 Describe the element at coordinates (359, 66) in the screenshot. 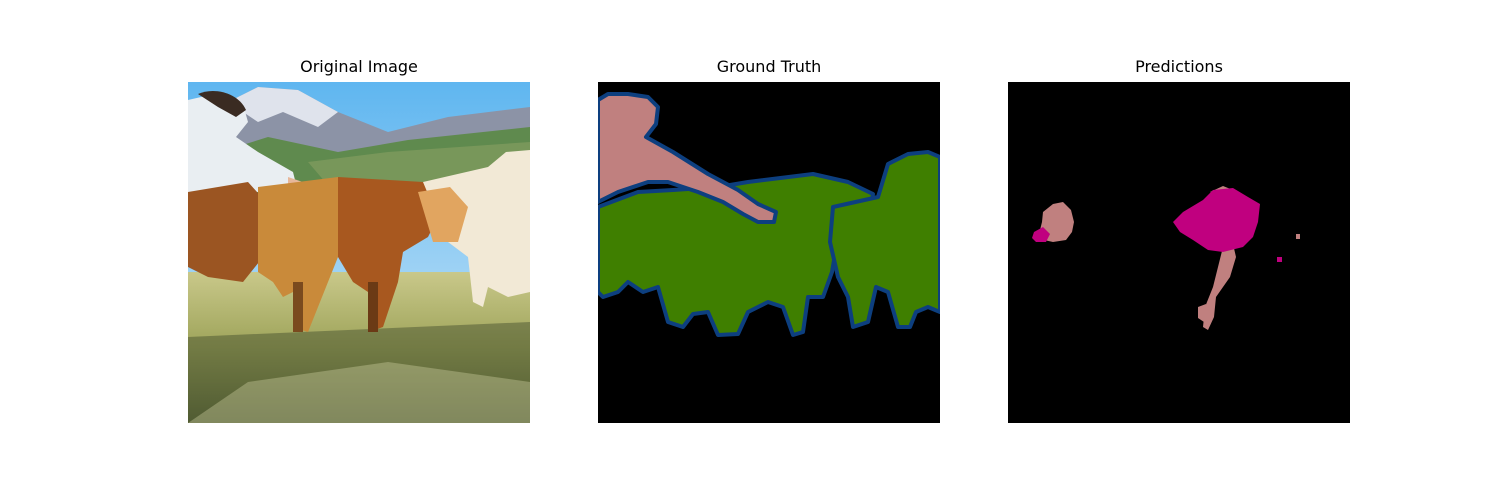

I see `original-image-title: Original Image` at that location.